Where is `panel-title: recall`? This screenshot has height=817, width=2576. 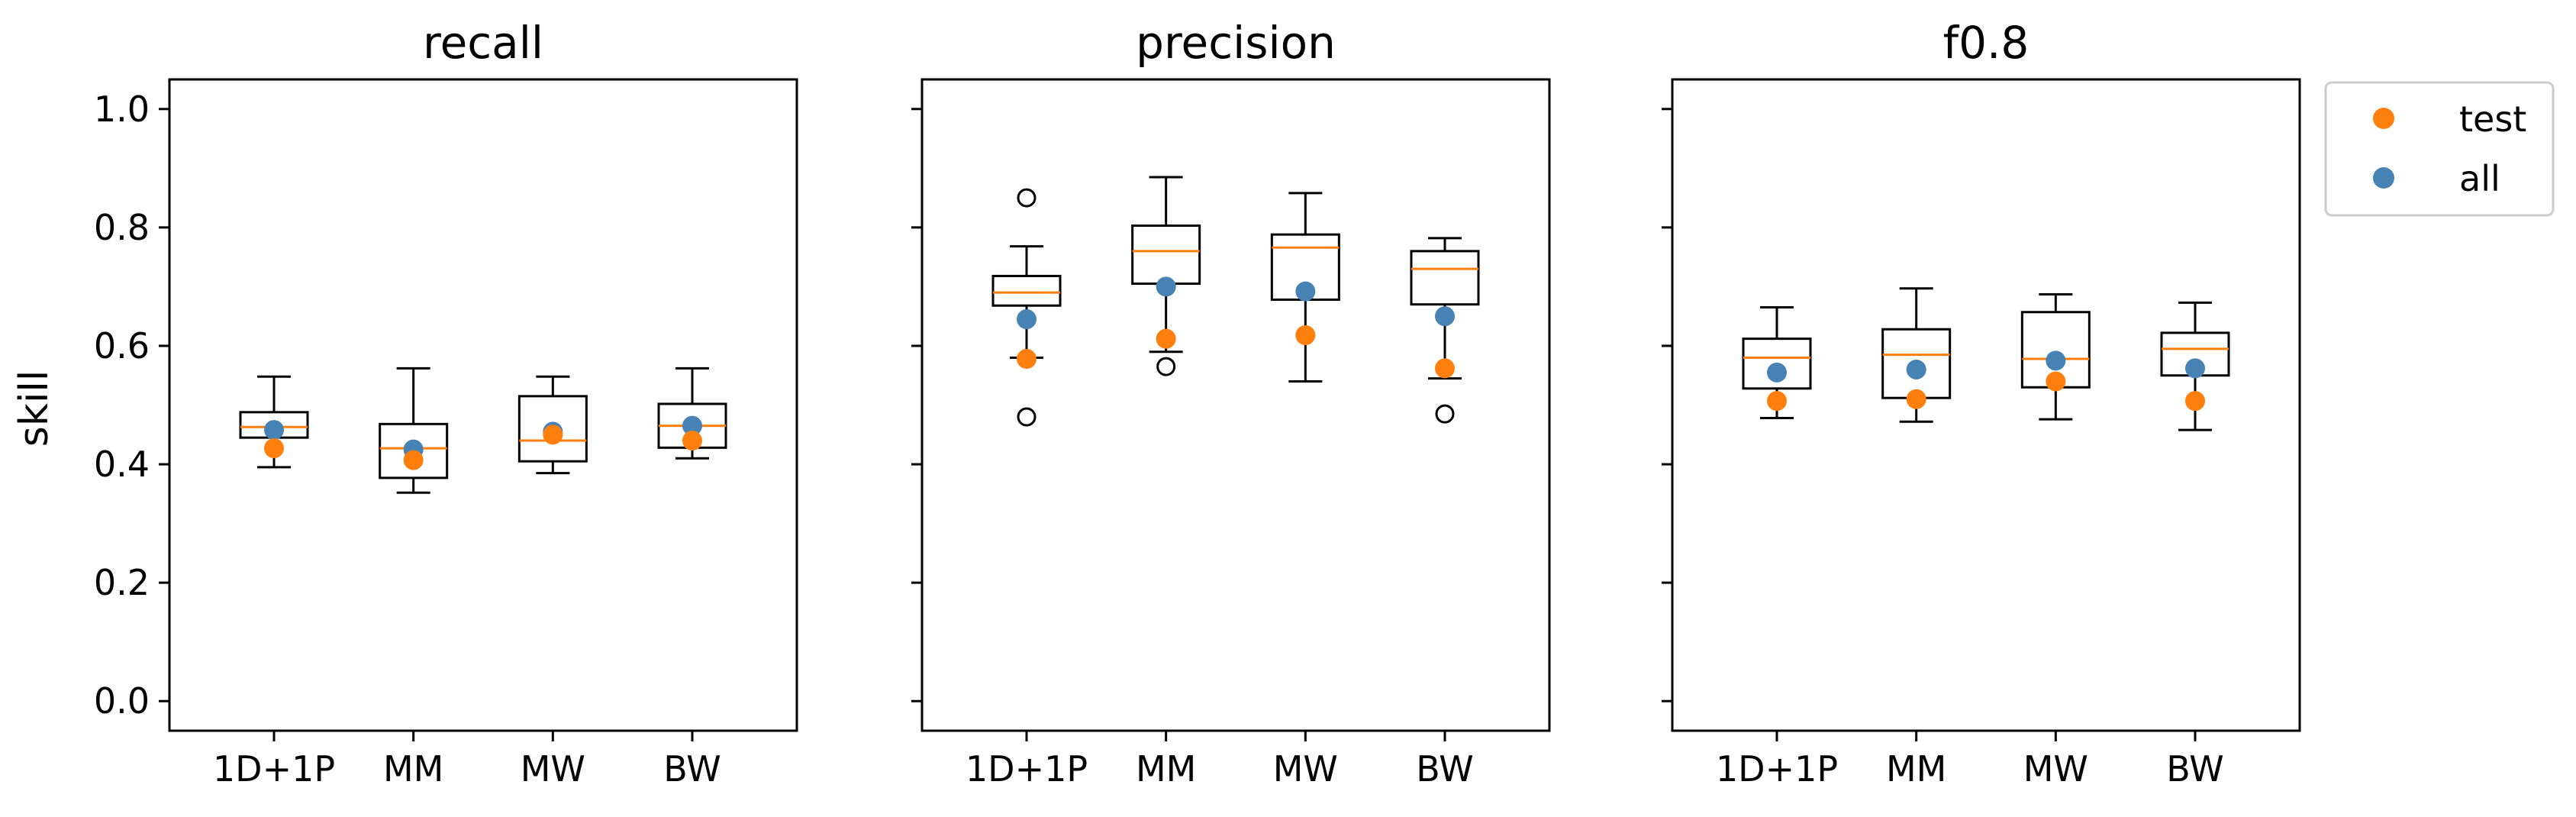
panel-title: recall is located at coordinates (483, 43).